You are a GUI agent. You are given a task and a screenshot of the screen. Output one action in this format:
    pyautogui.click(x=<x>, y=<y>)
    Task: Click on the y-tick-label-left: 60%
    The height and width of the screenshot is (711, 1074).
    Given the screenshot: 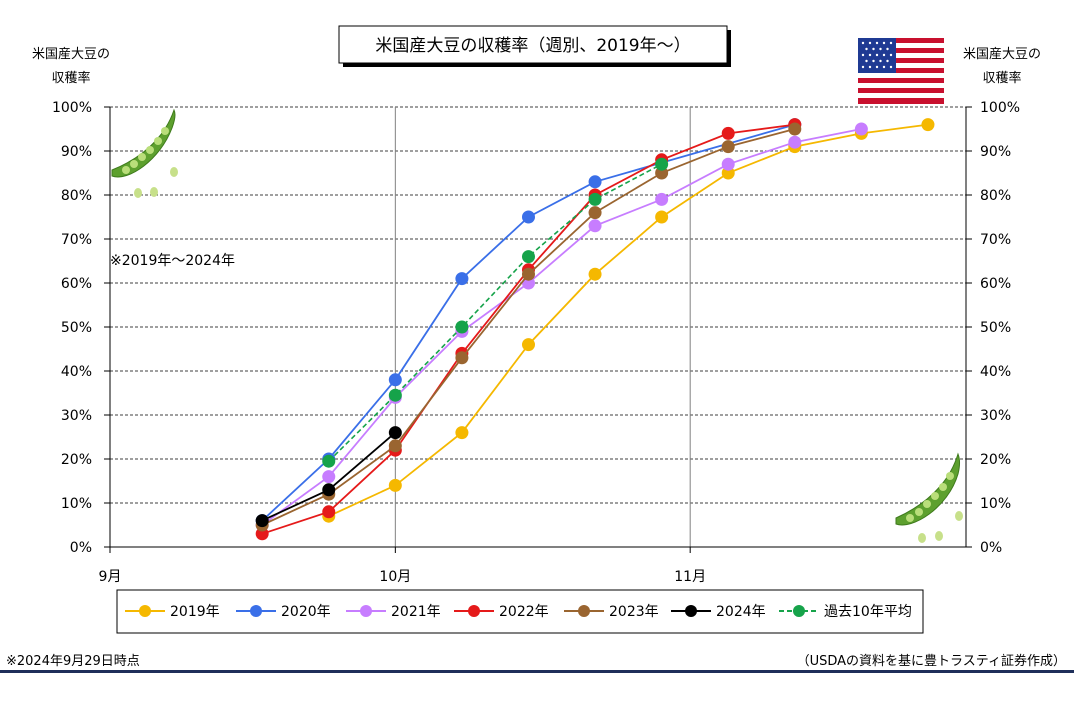 What is the action you would take?
    pyautogui.click(x=76, y=284)
    